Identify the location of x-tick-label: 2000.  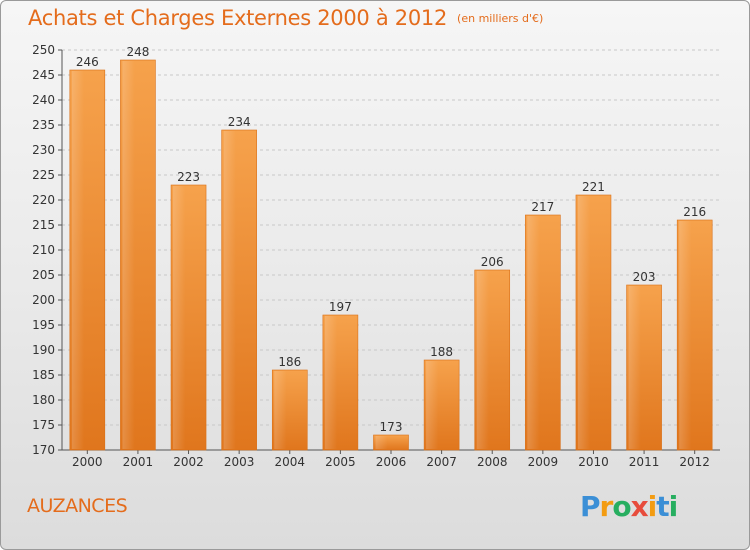
(87, 462).